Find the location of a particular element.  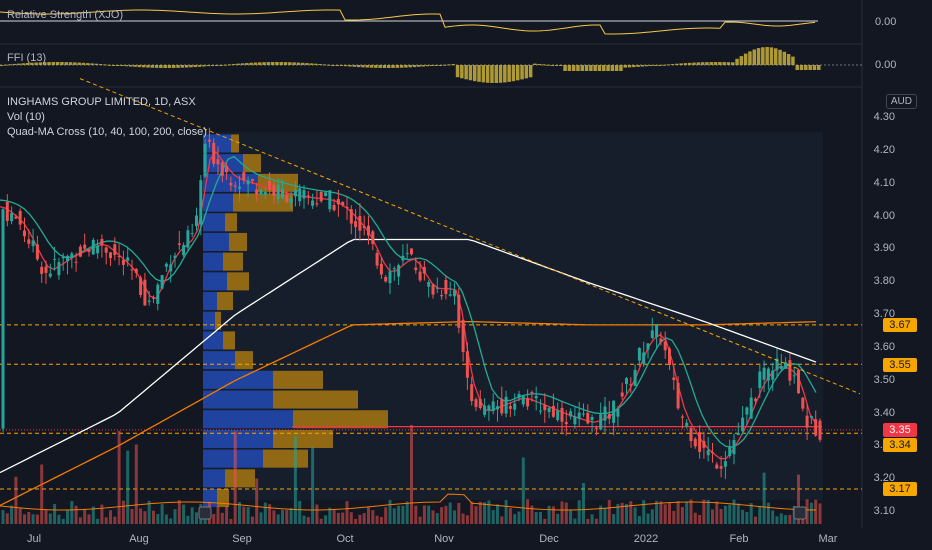

ma-indicator-label: Quad-MA Cross (10, 40, 100, 200, close) is located at coordinates (107, 132).